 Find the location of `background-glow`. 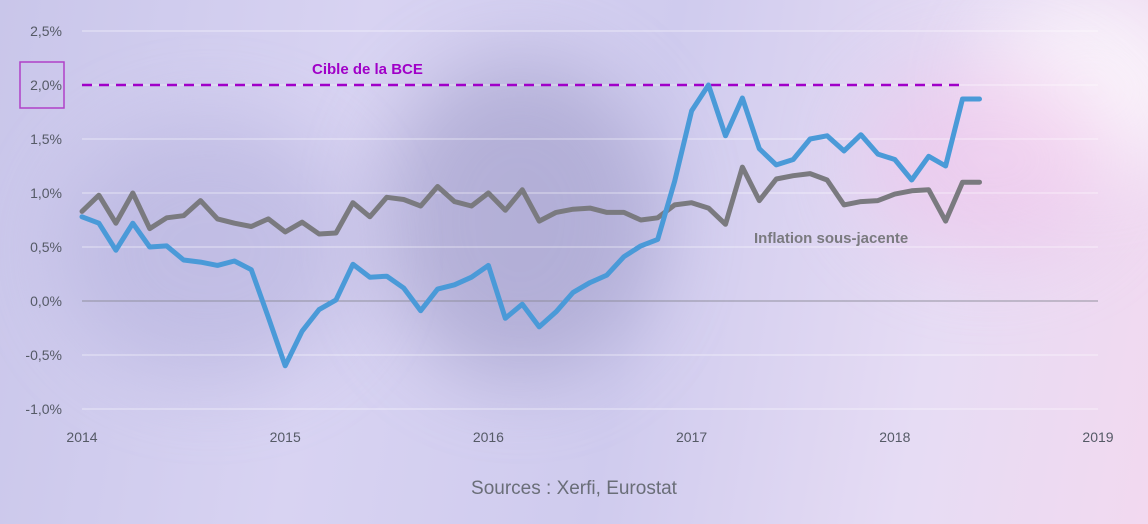

background-glow is located at coordinates (990, 160).